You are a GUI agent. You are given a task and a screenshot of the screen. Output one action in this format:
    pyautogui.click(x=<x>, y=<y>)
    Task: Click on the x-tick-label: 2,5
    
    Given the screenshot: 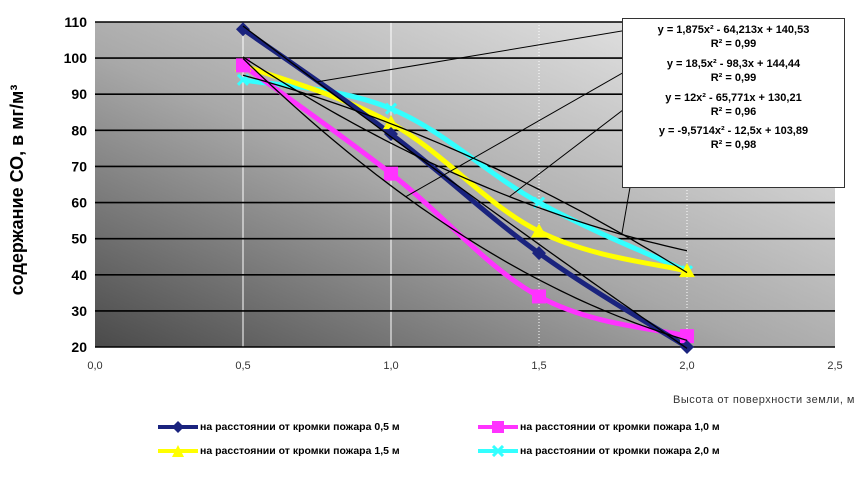 What is the action you would take?
    pyautogui.click(x=834, y=366)
    